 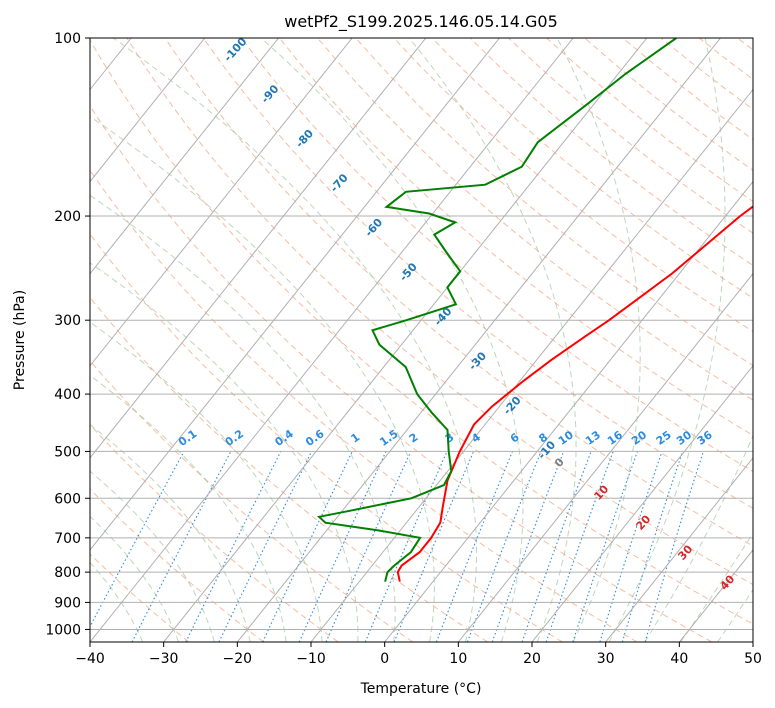 I want to click on x-tick-label: −30, so click(x=164, y=659).